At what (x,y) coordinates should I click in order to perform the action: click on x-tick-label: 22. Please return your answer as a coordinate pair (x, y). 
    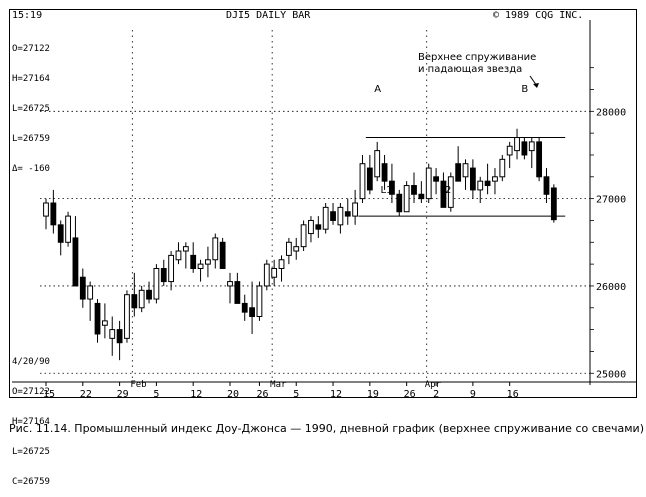
    Looking at the image, I should click on (86, 394).